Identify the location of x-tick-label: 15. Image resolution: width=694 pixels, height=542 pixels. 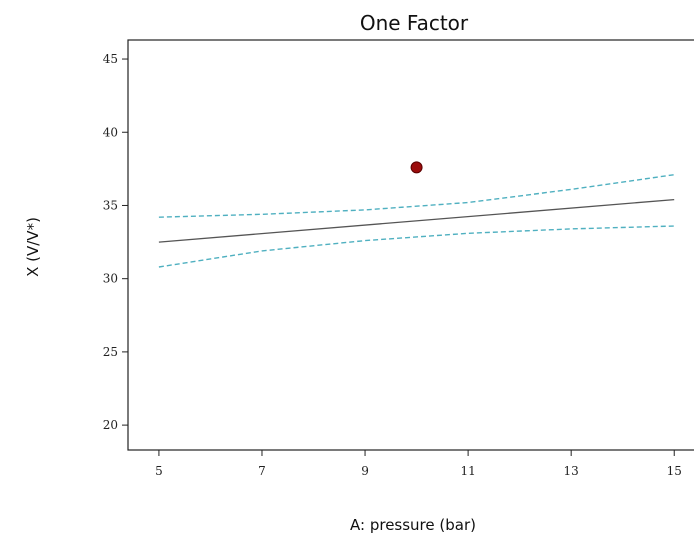
(674, 471).